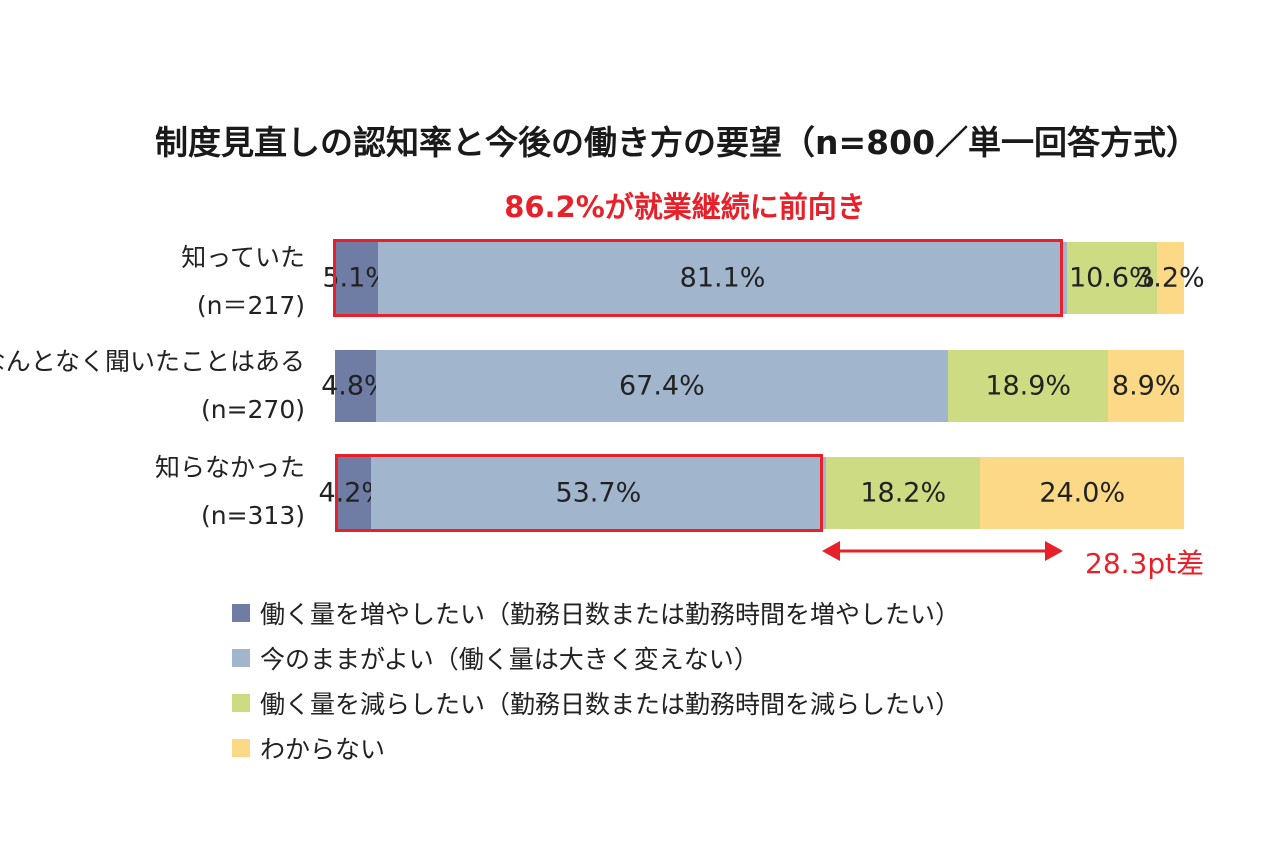 The height and width of the screenshot is (853, 1280). I want to click on data-label: 8.9%, so click(1146, 386).